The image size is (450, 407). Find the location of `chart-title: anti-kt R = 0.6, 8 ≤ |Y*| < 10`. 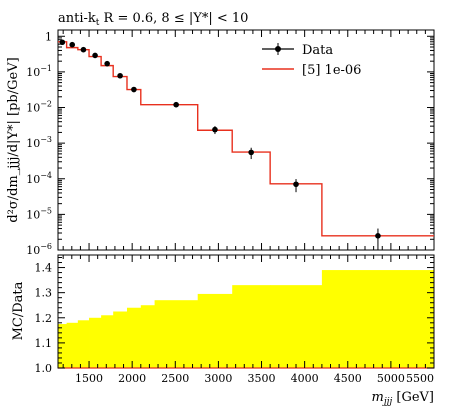

chart-title: anti-kt R = 0.6, 8 ≤ |Y*| < 10 is located at coordinates (153, 19).